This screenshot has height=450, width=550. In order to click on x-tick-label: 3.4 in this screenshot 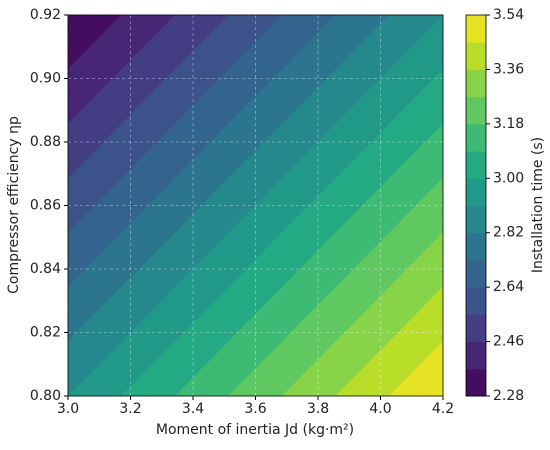, I will do `click(193, 409)`.